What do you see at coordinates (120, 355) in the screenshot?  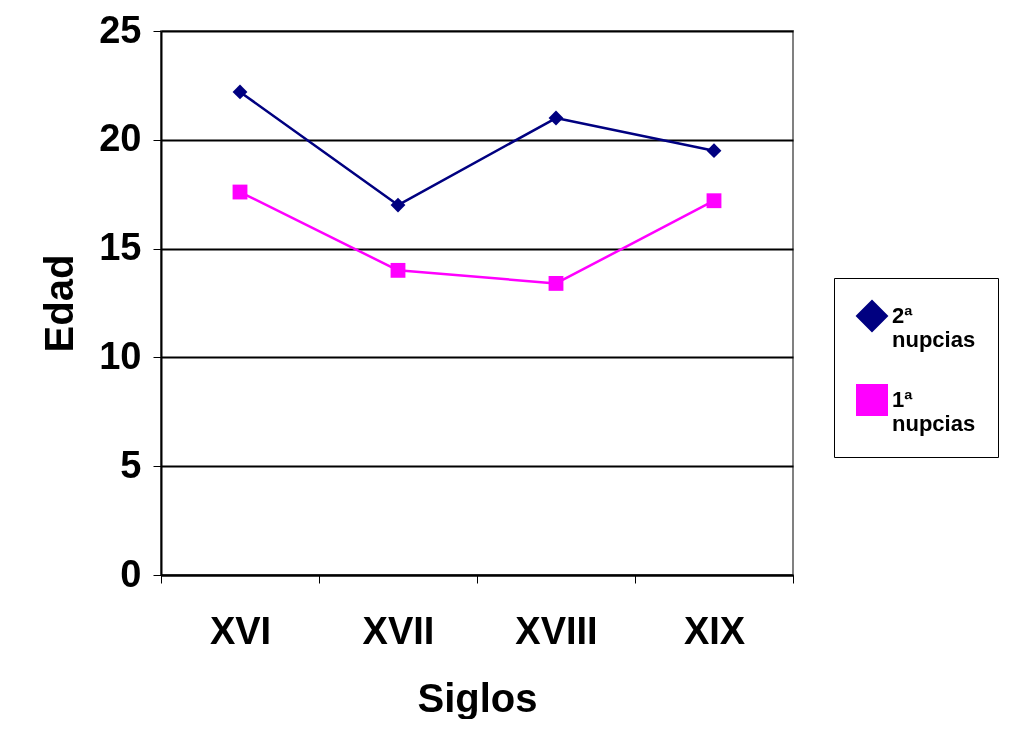 I see `y-tick-label: 10` at bounding box center [120, 355].